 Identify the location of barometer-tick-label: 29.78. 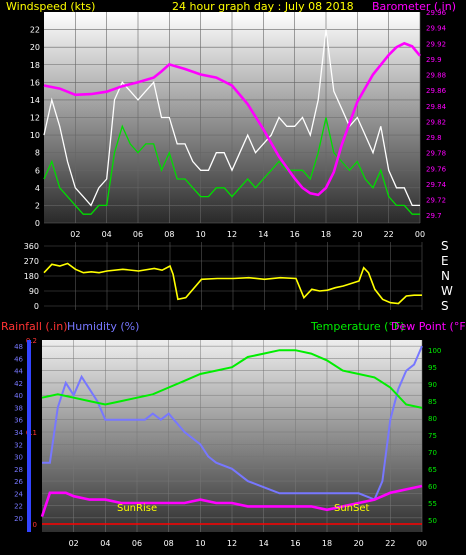
(436, 154).